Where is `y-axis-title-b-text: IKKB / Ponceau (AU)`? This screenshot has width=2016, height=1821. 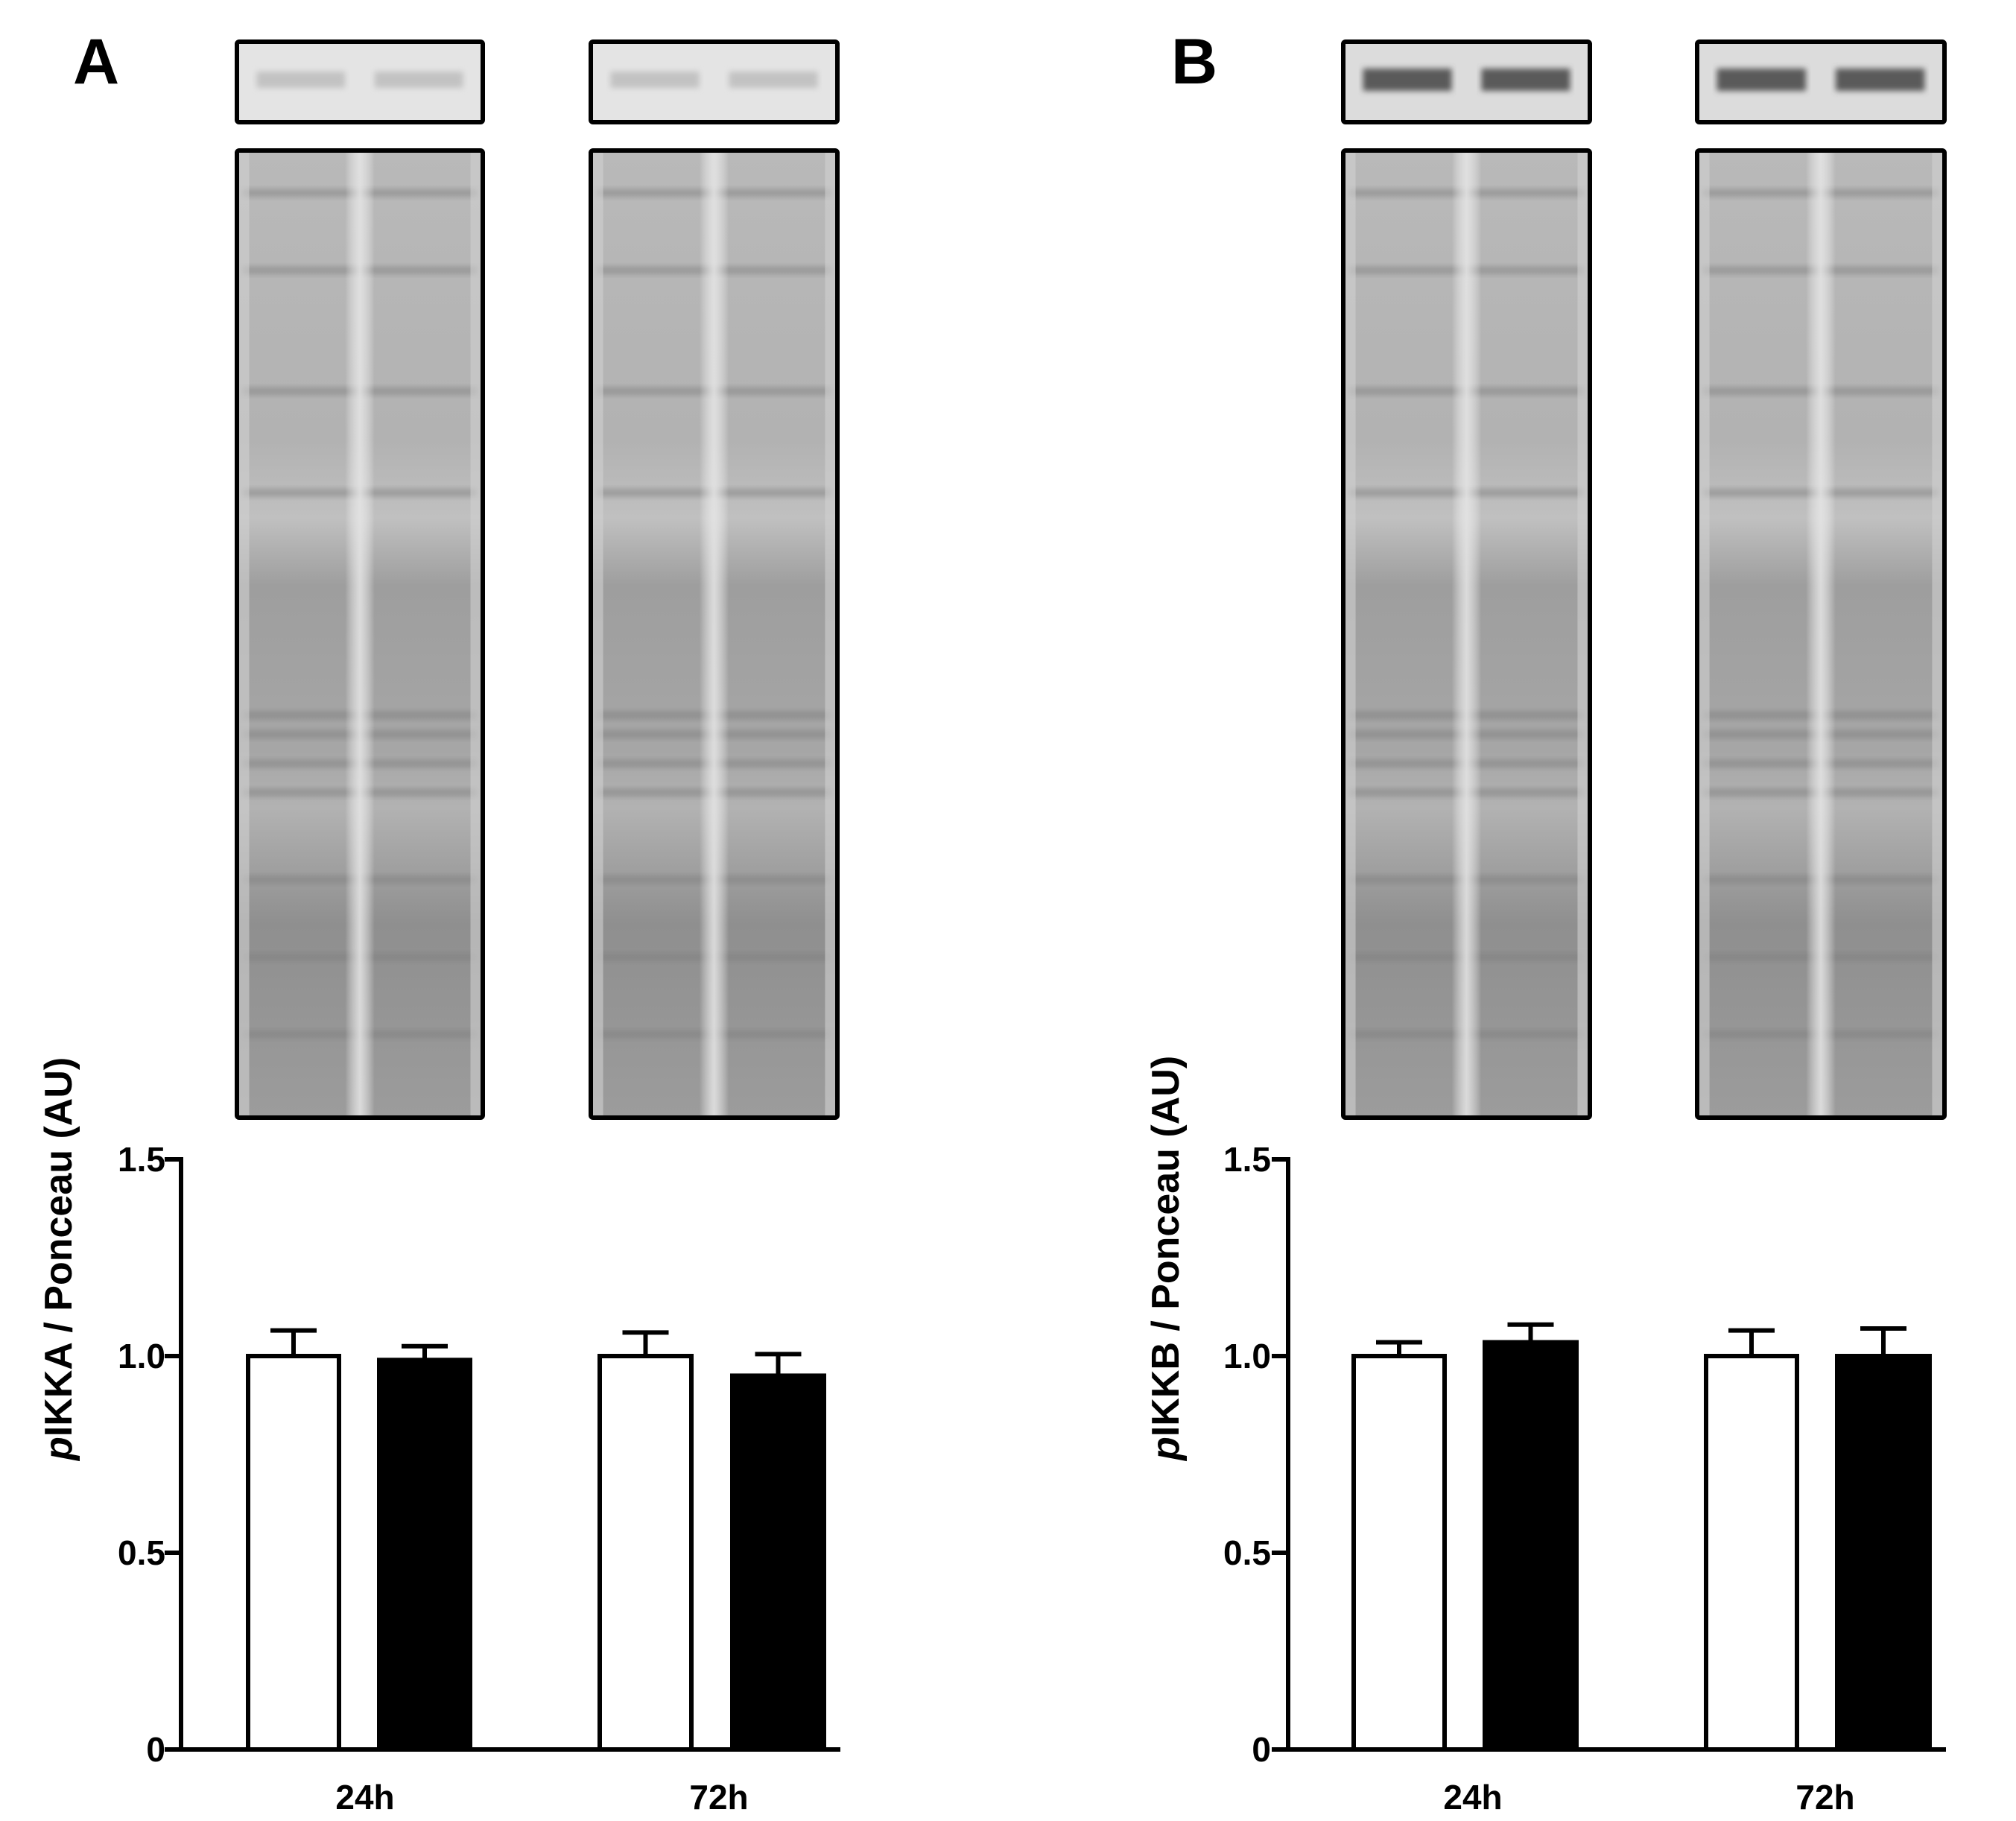 y-axis-title-b-text: IKKB / Ponceau (AU) is located at coordinates (1166, 1246).